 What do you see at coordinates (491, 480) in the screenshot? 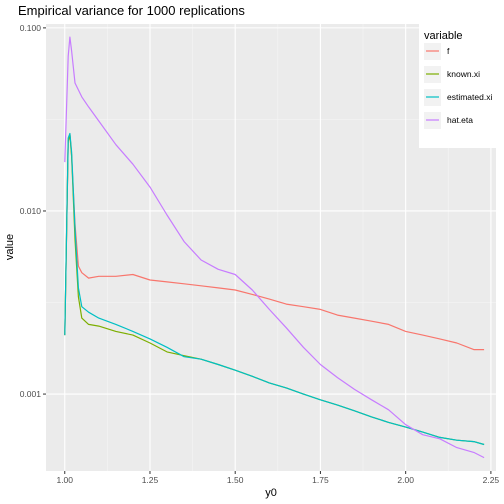
I see `x-tick-label: 2.25` at bounding box center [491, 480].